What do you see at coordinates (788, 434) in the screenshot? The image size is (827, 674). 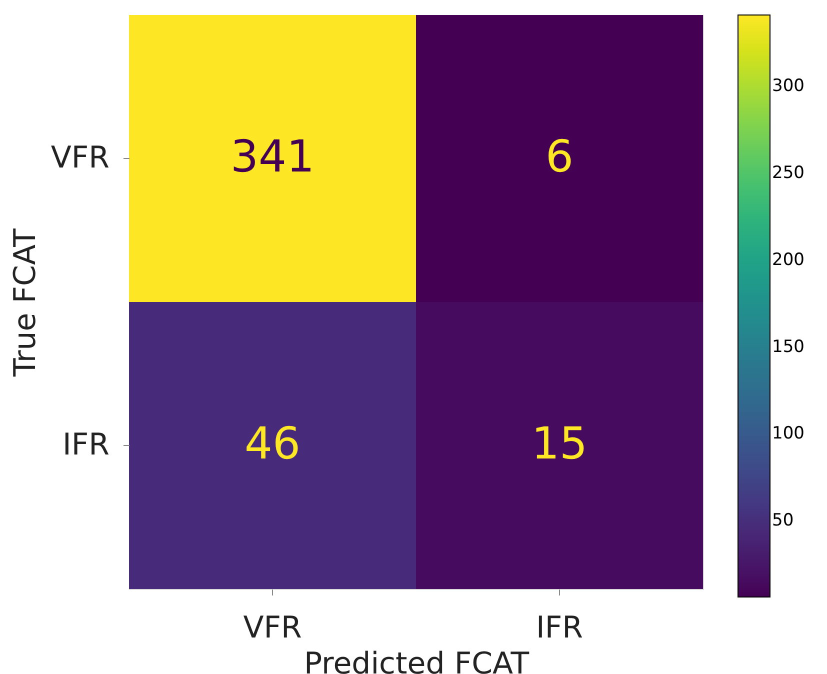 I see `color-bar-label: 100` at bounding box center [788, 434].